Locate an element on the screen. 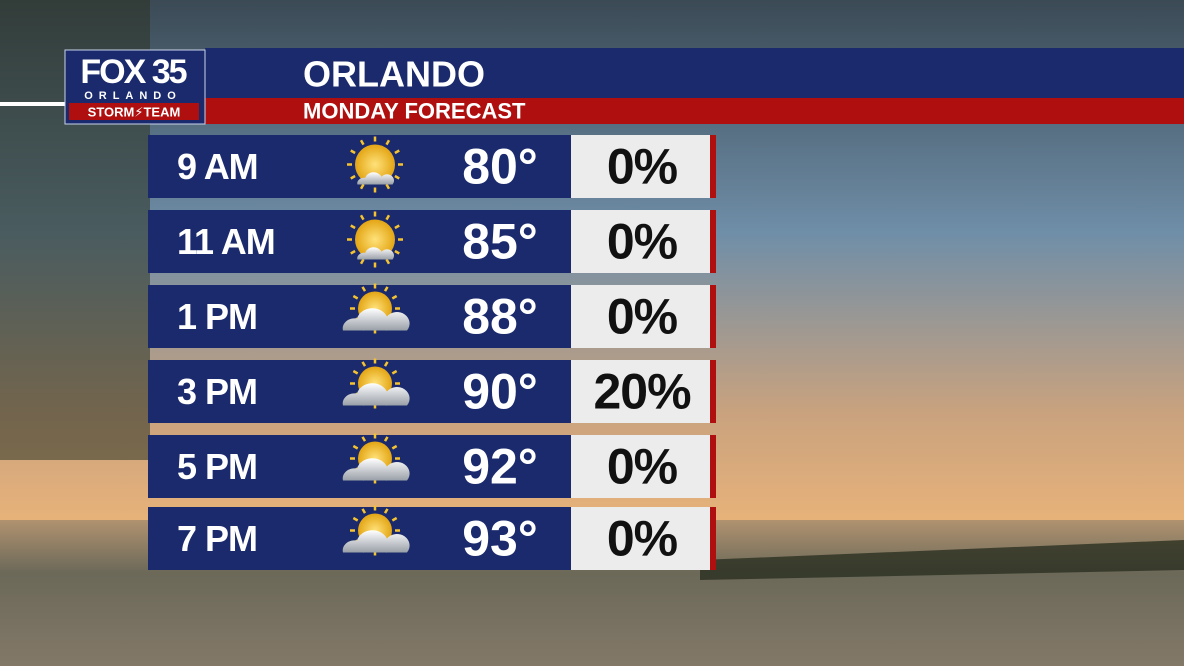 This screenshot has width=1184, height=666. forecast-row: 3 PM 90° 20% is located at coordinates (432, 390).